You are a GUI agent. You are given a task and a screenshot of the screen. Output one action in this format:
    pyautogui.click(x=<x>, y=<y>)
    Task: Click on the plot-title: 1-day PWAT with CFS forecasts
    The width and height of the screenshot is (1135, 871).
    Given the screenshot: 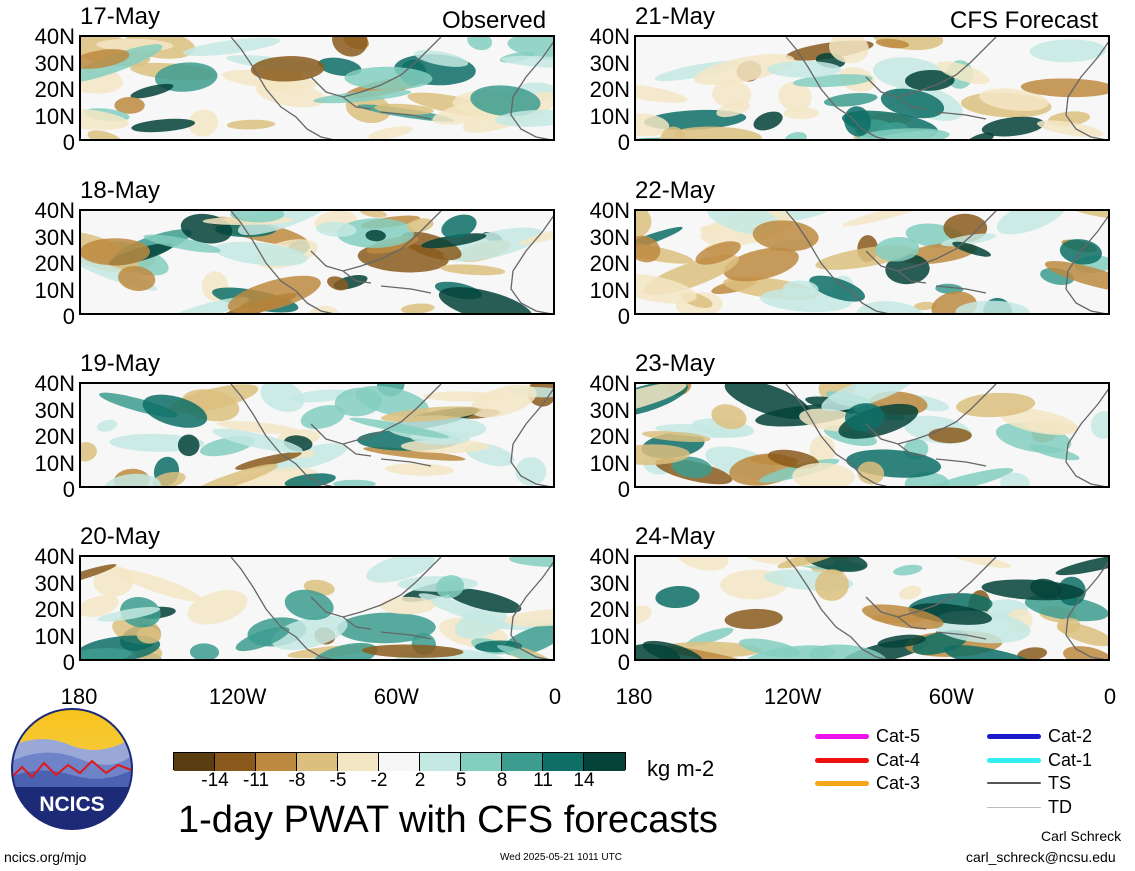 What is the action you would take?
    pyautogui.click(x=448, y=820)
    